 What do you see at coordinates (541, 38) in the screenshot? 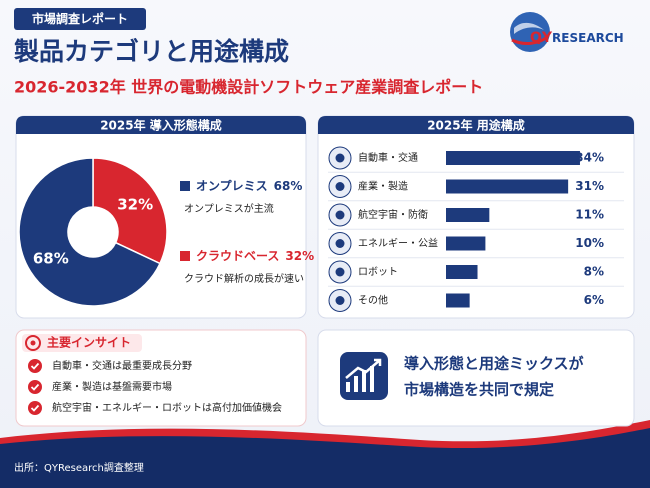
I see `logo-brand: QY` at bounding box center [541, 38].